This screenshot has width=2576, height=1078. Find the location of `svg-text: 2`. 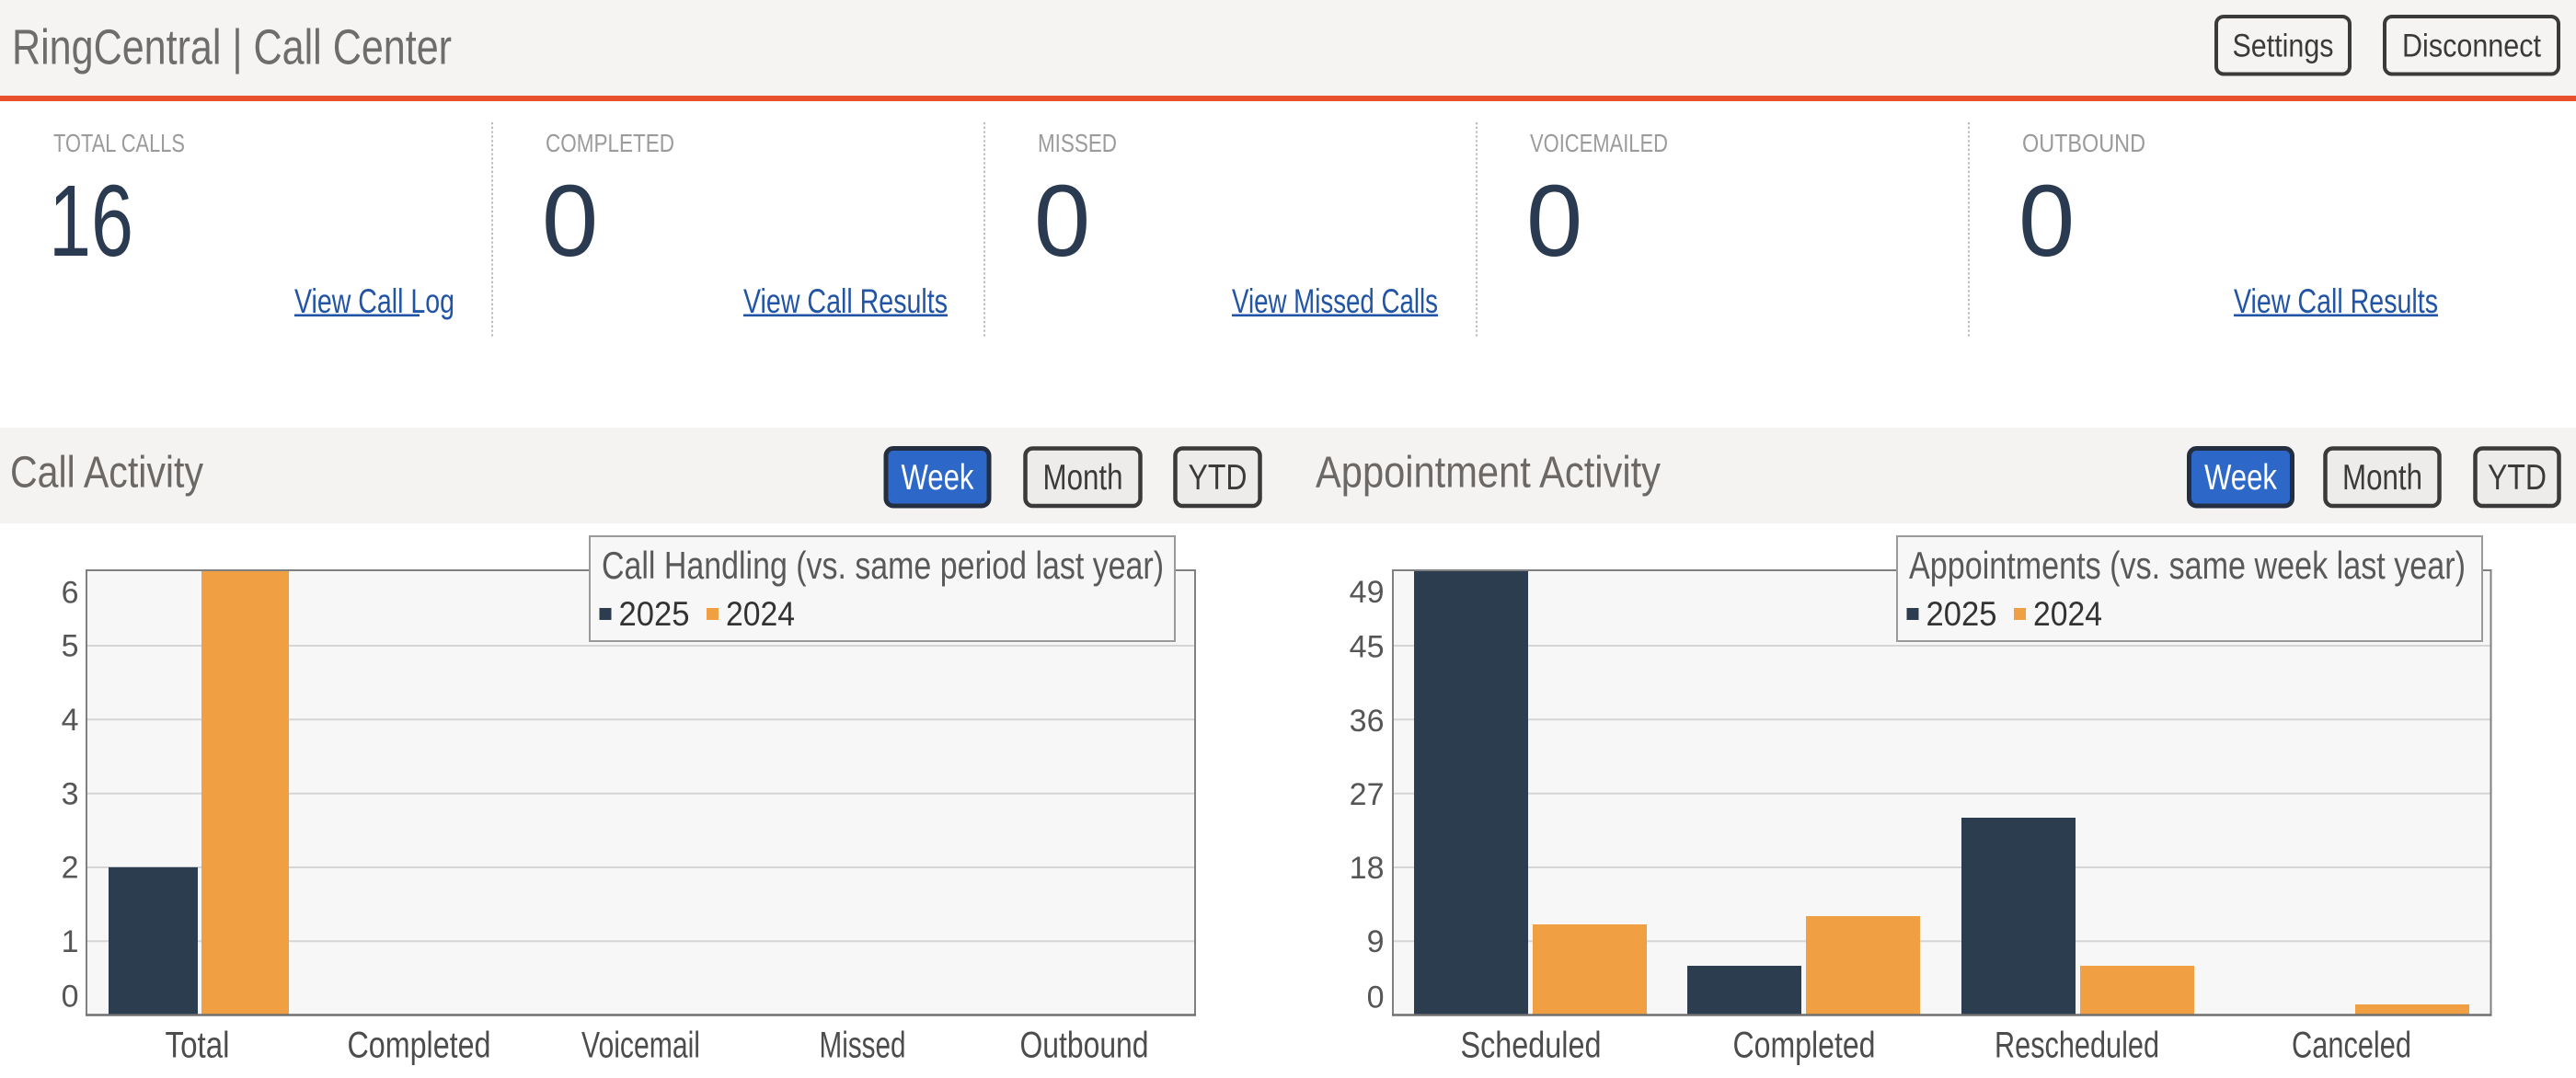

svg-text: 2 is located at coordinates (70, 869).